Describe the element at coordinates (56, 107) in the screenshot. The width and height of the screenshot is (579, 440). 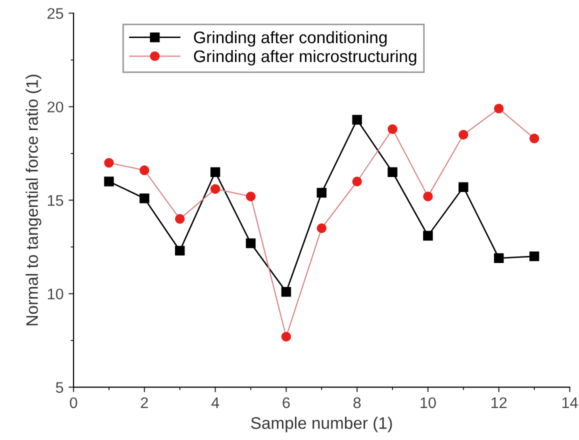
I see `y-tick-label: 20` at that location.